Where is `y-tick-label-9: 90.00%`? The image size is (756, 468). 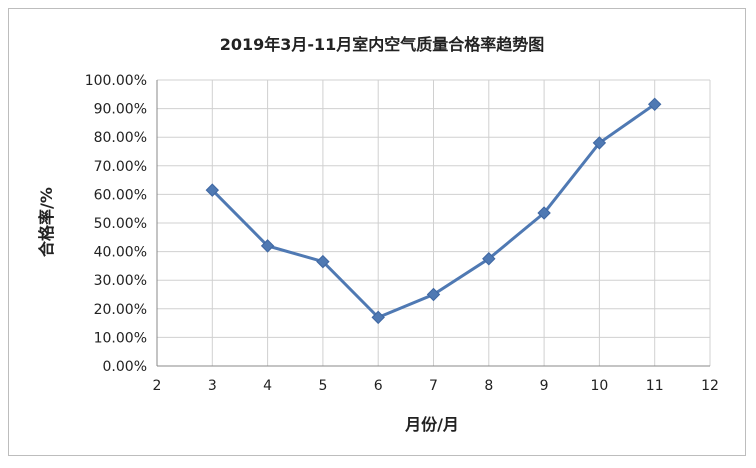
y-tick-label-9: 90.00% is located at coordinates (120, 110).